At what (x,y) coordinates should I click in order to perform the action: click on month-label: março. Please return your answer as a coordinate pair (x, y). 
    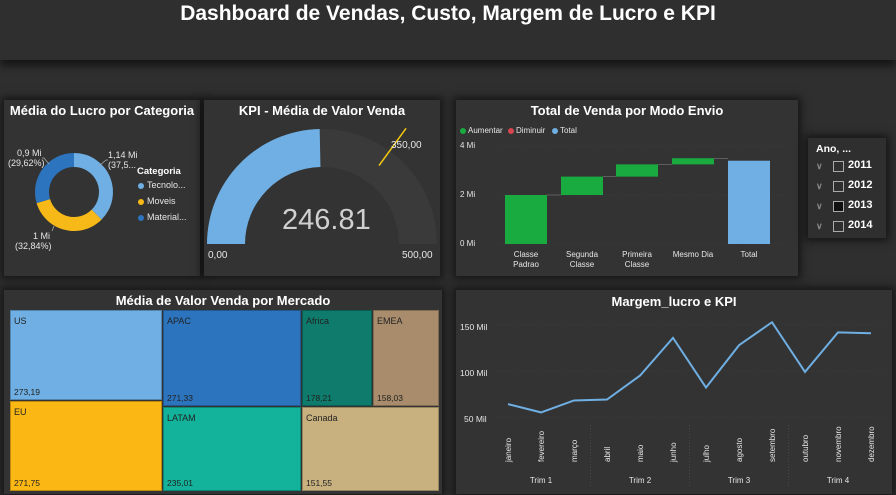
    Looking at the image, I should click on (574, 450).